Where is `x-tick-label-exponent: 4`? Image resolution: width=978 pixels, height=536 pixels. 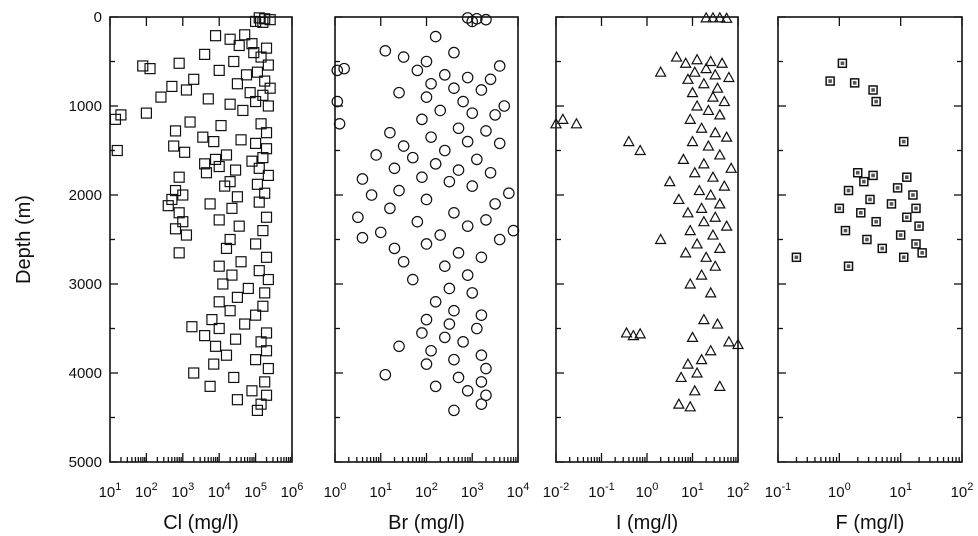
x-tick-label-exponent: 4 is located at coordinates (526, 487).